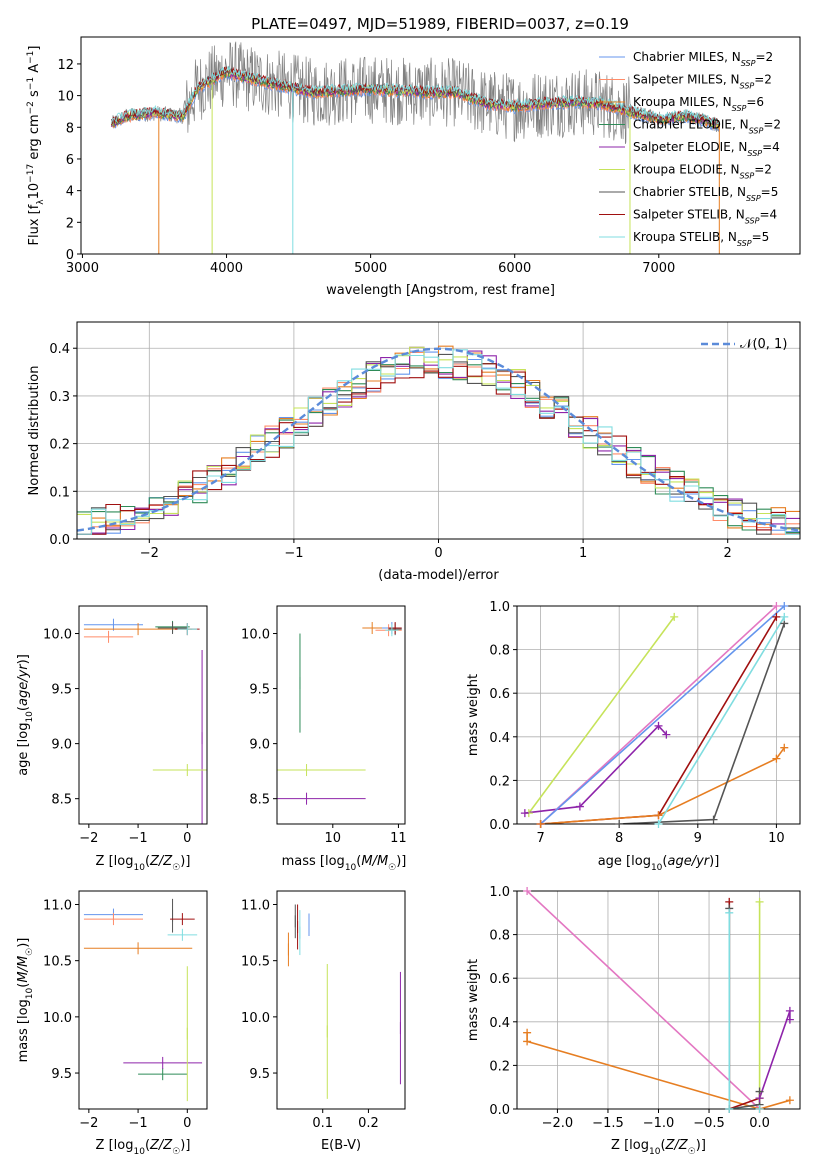 The width and height of the screenshot is (819, 1170). I want to click on normal-curve, so click(438, 439).